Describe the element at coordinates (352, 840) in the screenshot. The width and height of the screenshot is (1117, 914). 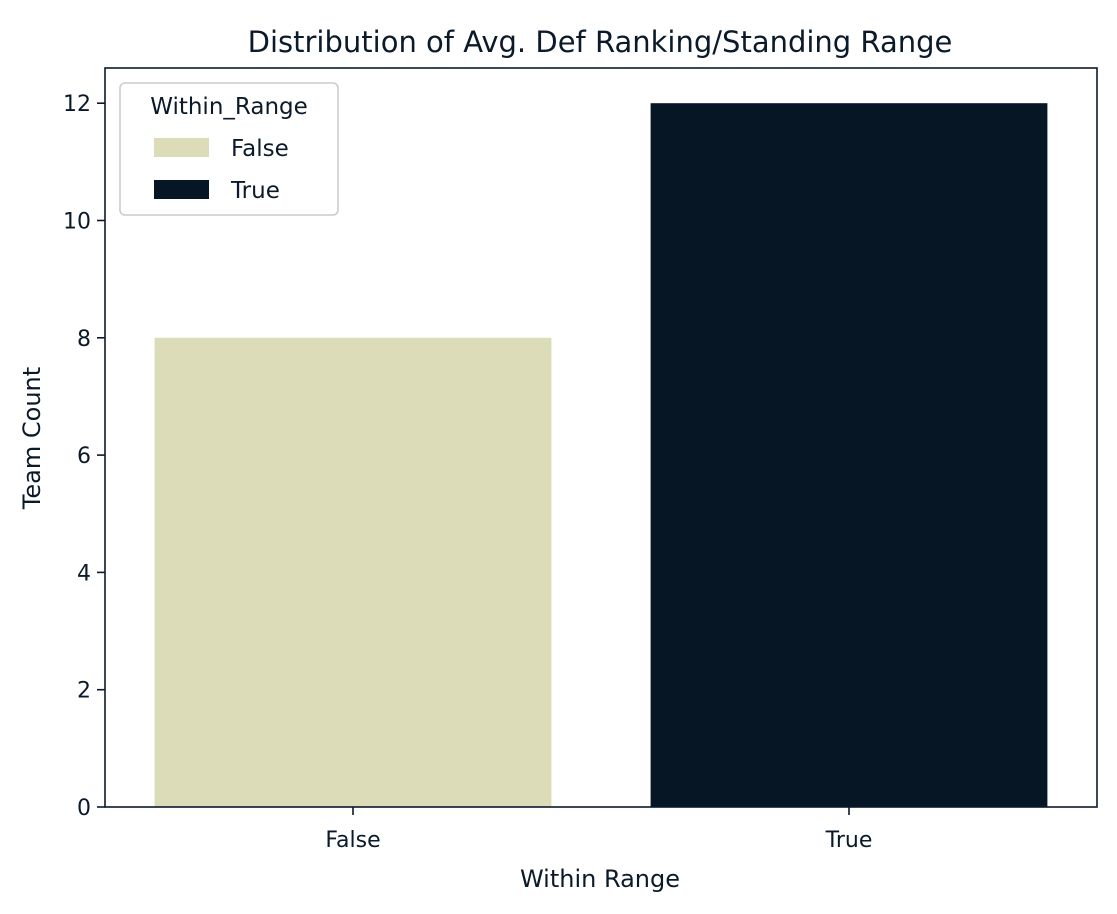
I see `x-tick-label-false: False` at that location.